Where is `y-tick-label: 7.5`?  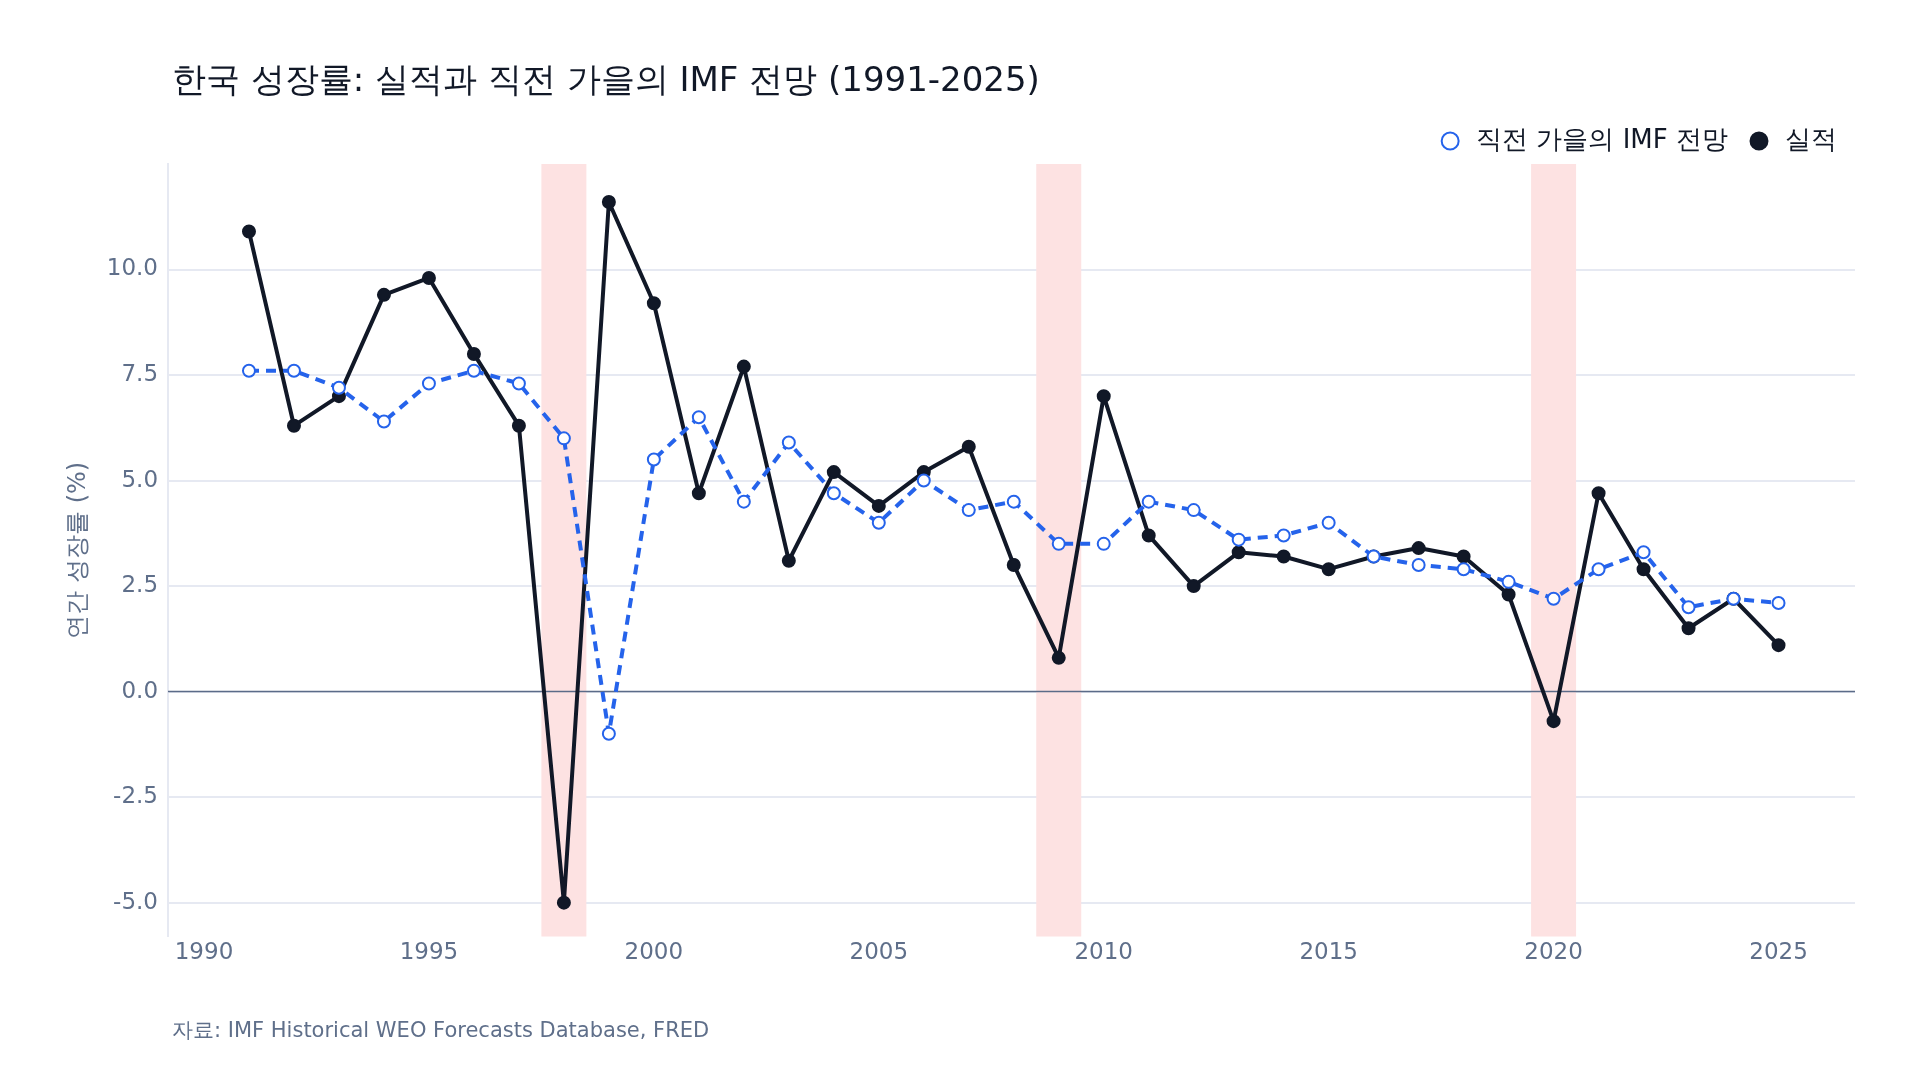
y-tick-label: 7.5 is located at coordinates (140, 373).